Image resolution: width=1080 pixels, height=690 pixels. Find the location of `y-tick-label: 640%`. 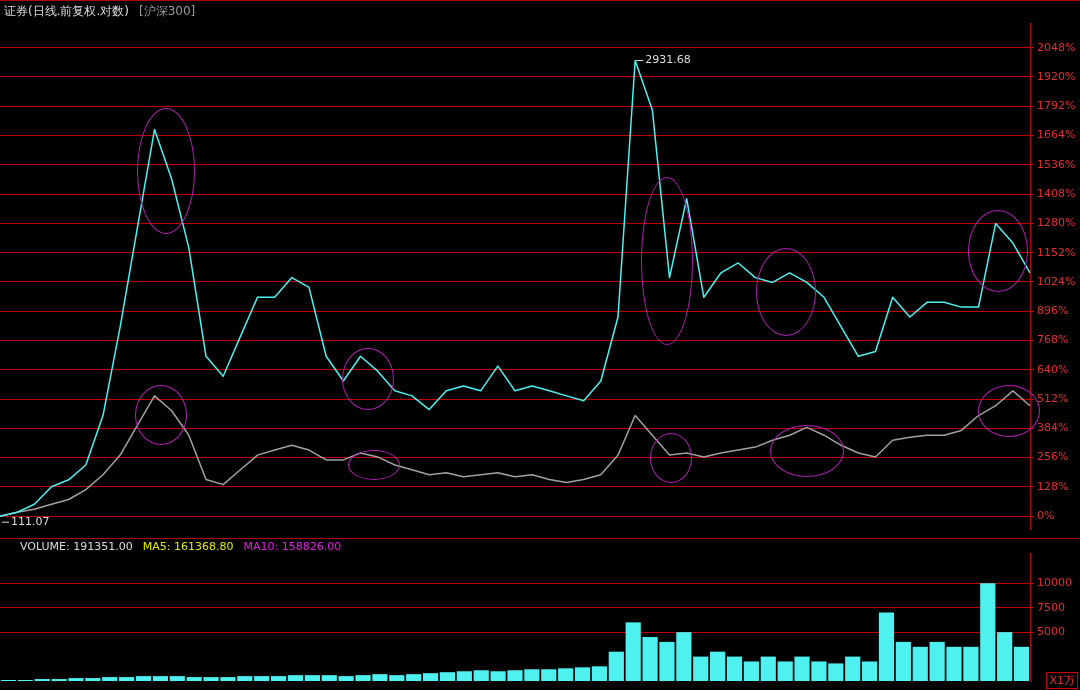

y-tick-label: 640% is located at coordinates (1053, 369).